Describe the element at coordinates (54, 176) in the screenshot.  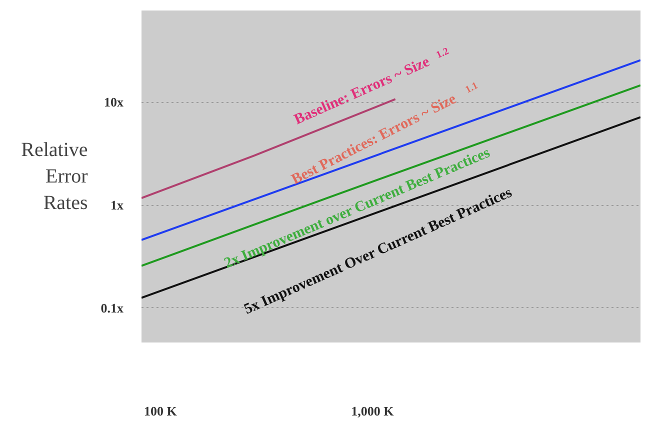
I see `y-axis-title: Relative Error Rates` at that location.